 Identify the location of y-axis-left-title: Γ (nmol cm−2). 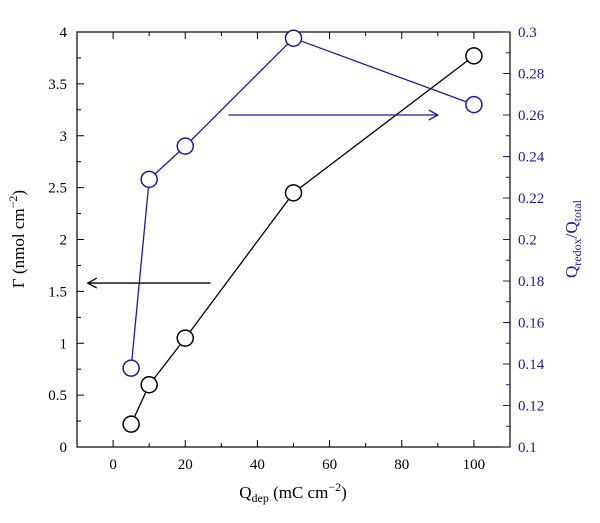
(17, 239).